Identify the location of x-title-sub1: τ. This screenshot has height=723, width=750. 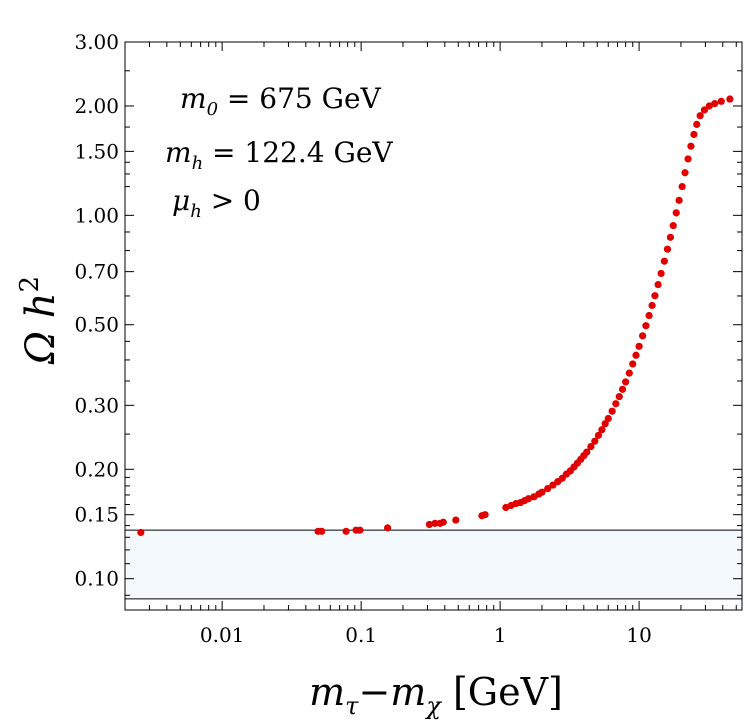
(352, 706).